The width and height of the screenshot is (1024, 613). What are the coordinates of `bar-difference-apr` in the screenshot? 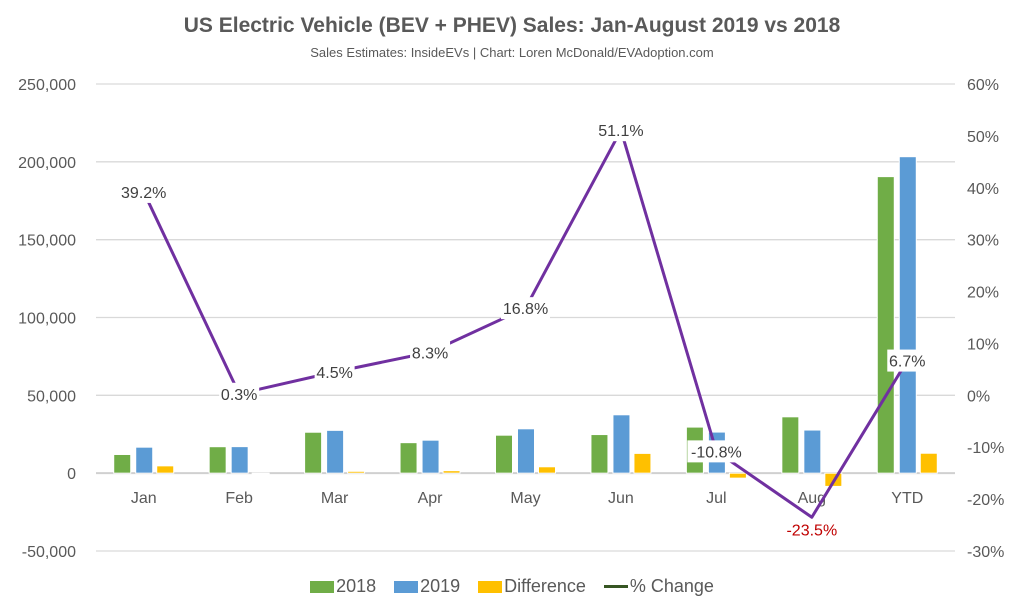 It's located at (451, 472).